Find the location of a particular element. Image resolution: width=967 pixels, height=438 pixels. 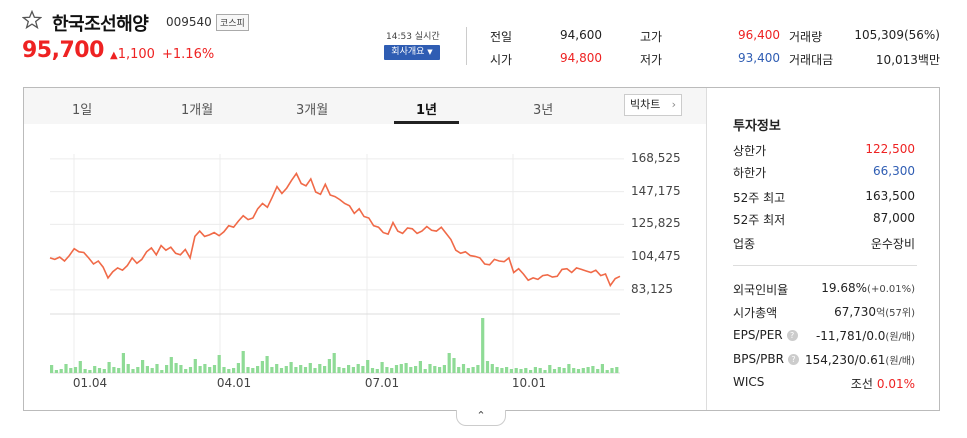

tab-1year: 1년 is located at coordinates (427, 110).